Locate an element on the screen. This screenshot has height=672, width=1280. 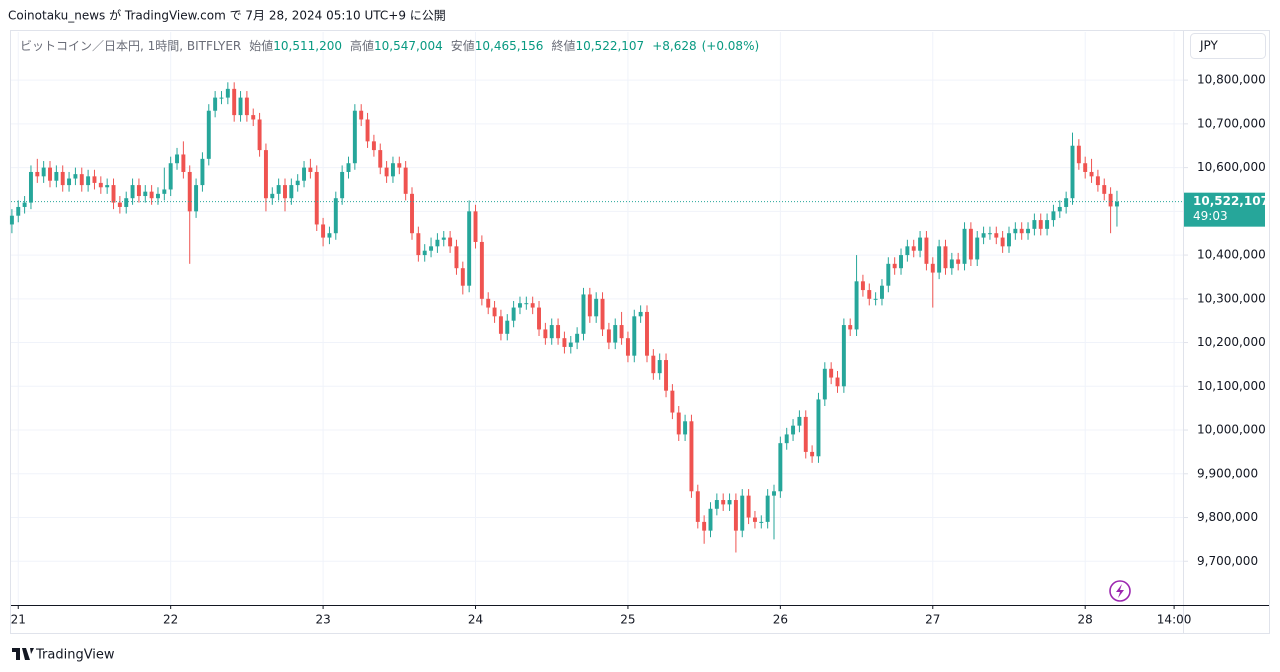
x-tick-label: 28 is located at coordinates (1085, 620).